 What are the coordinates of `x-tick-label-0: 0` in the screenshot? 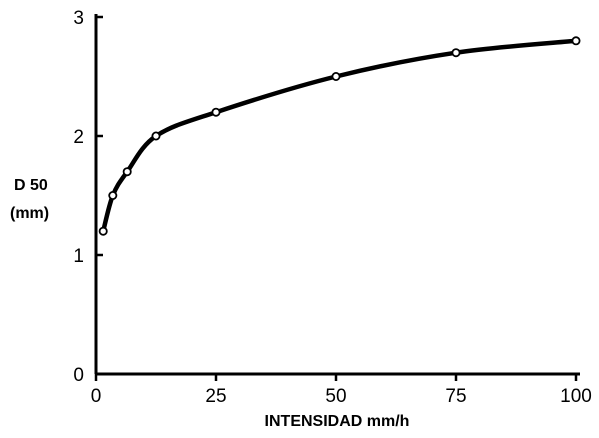 It's located at (96, 396).